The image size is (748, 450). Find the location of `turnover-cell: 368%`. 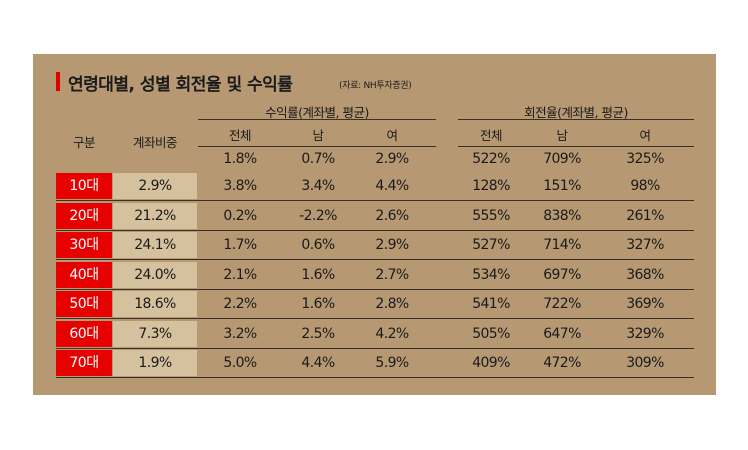

turnover-cell: 368% is located at coordinates (645, 275).